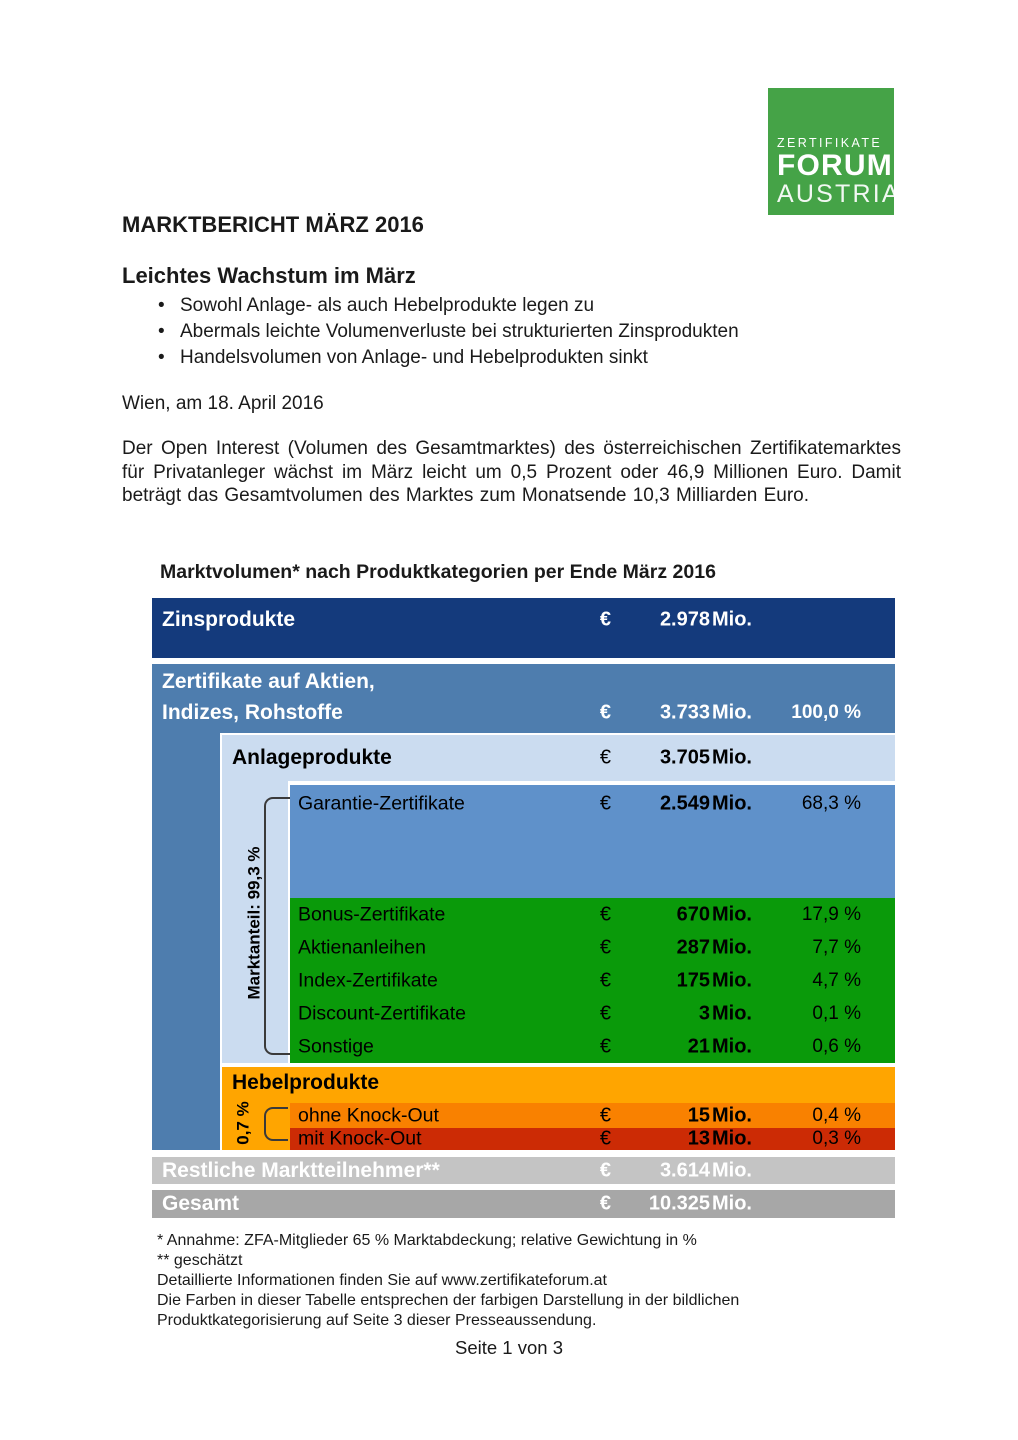 This screenshot has width=1018, height=1440. I want to click on row-label: Discount-Zertifikate, so click(382, 1013).